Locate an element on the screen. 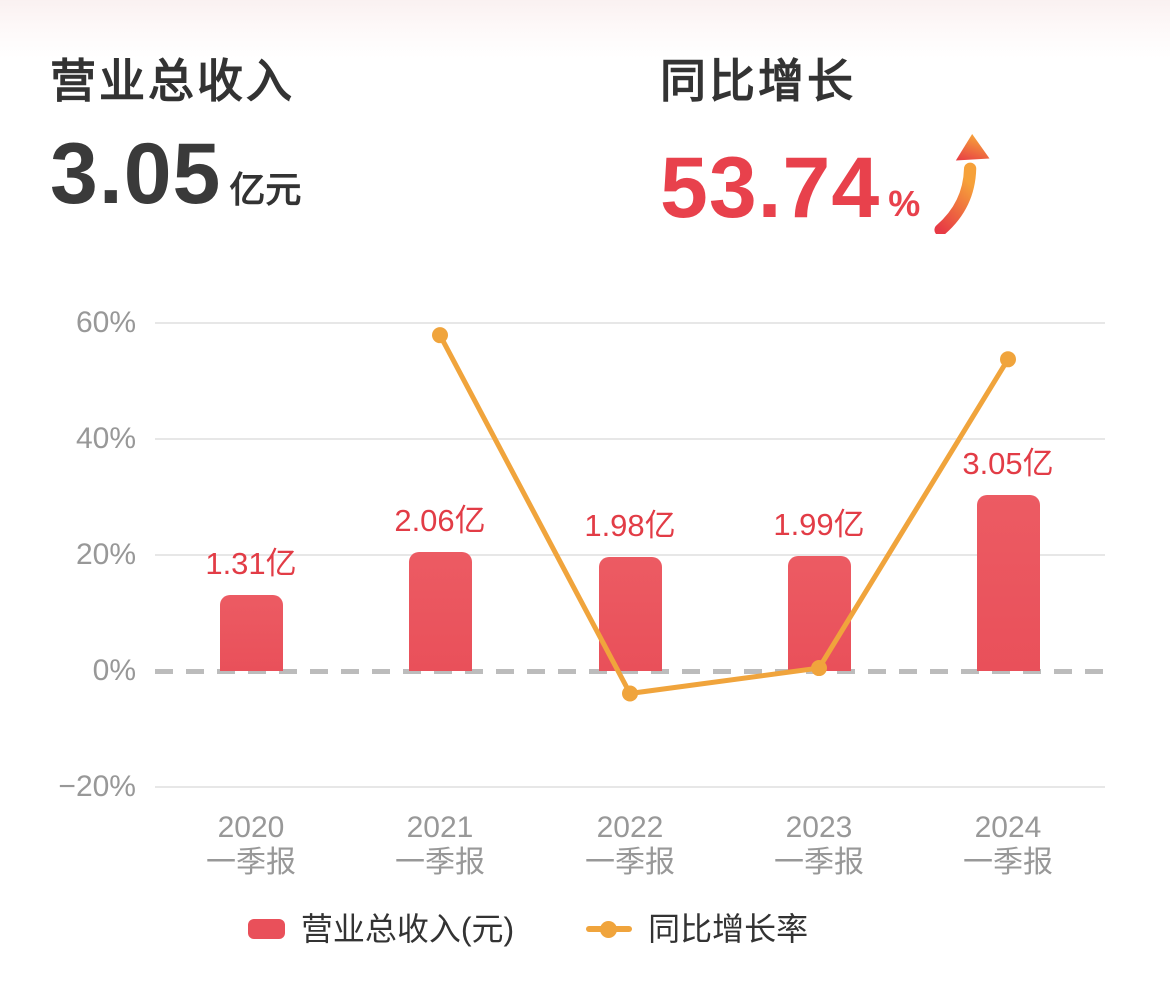  growth-value-row: 53.74 % is located at coordinates (828, 184).